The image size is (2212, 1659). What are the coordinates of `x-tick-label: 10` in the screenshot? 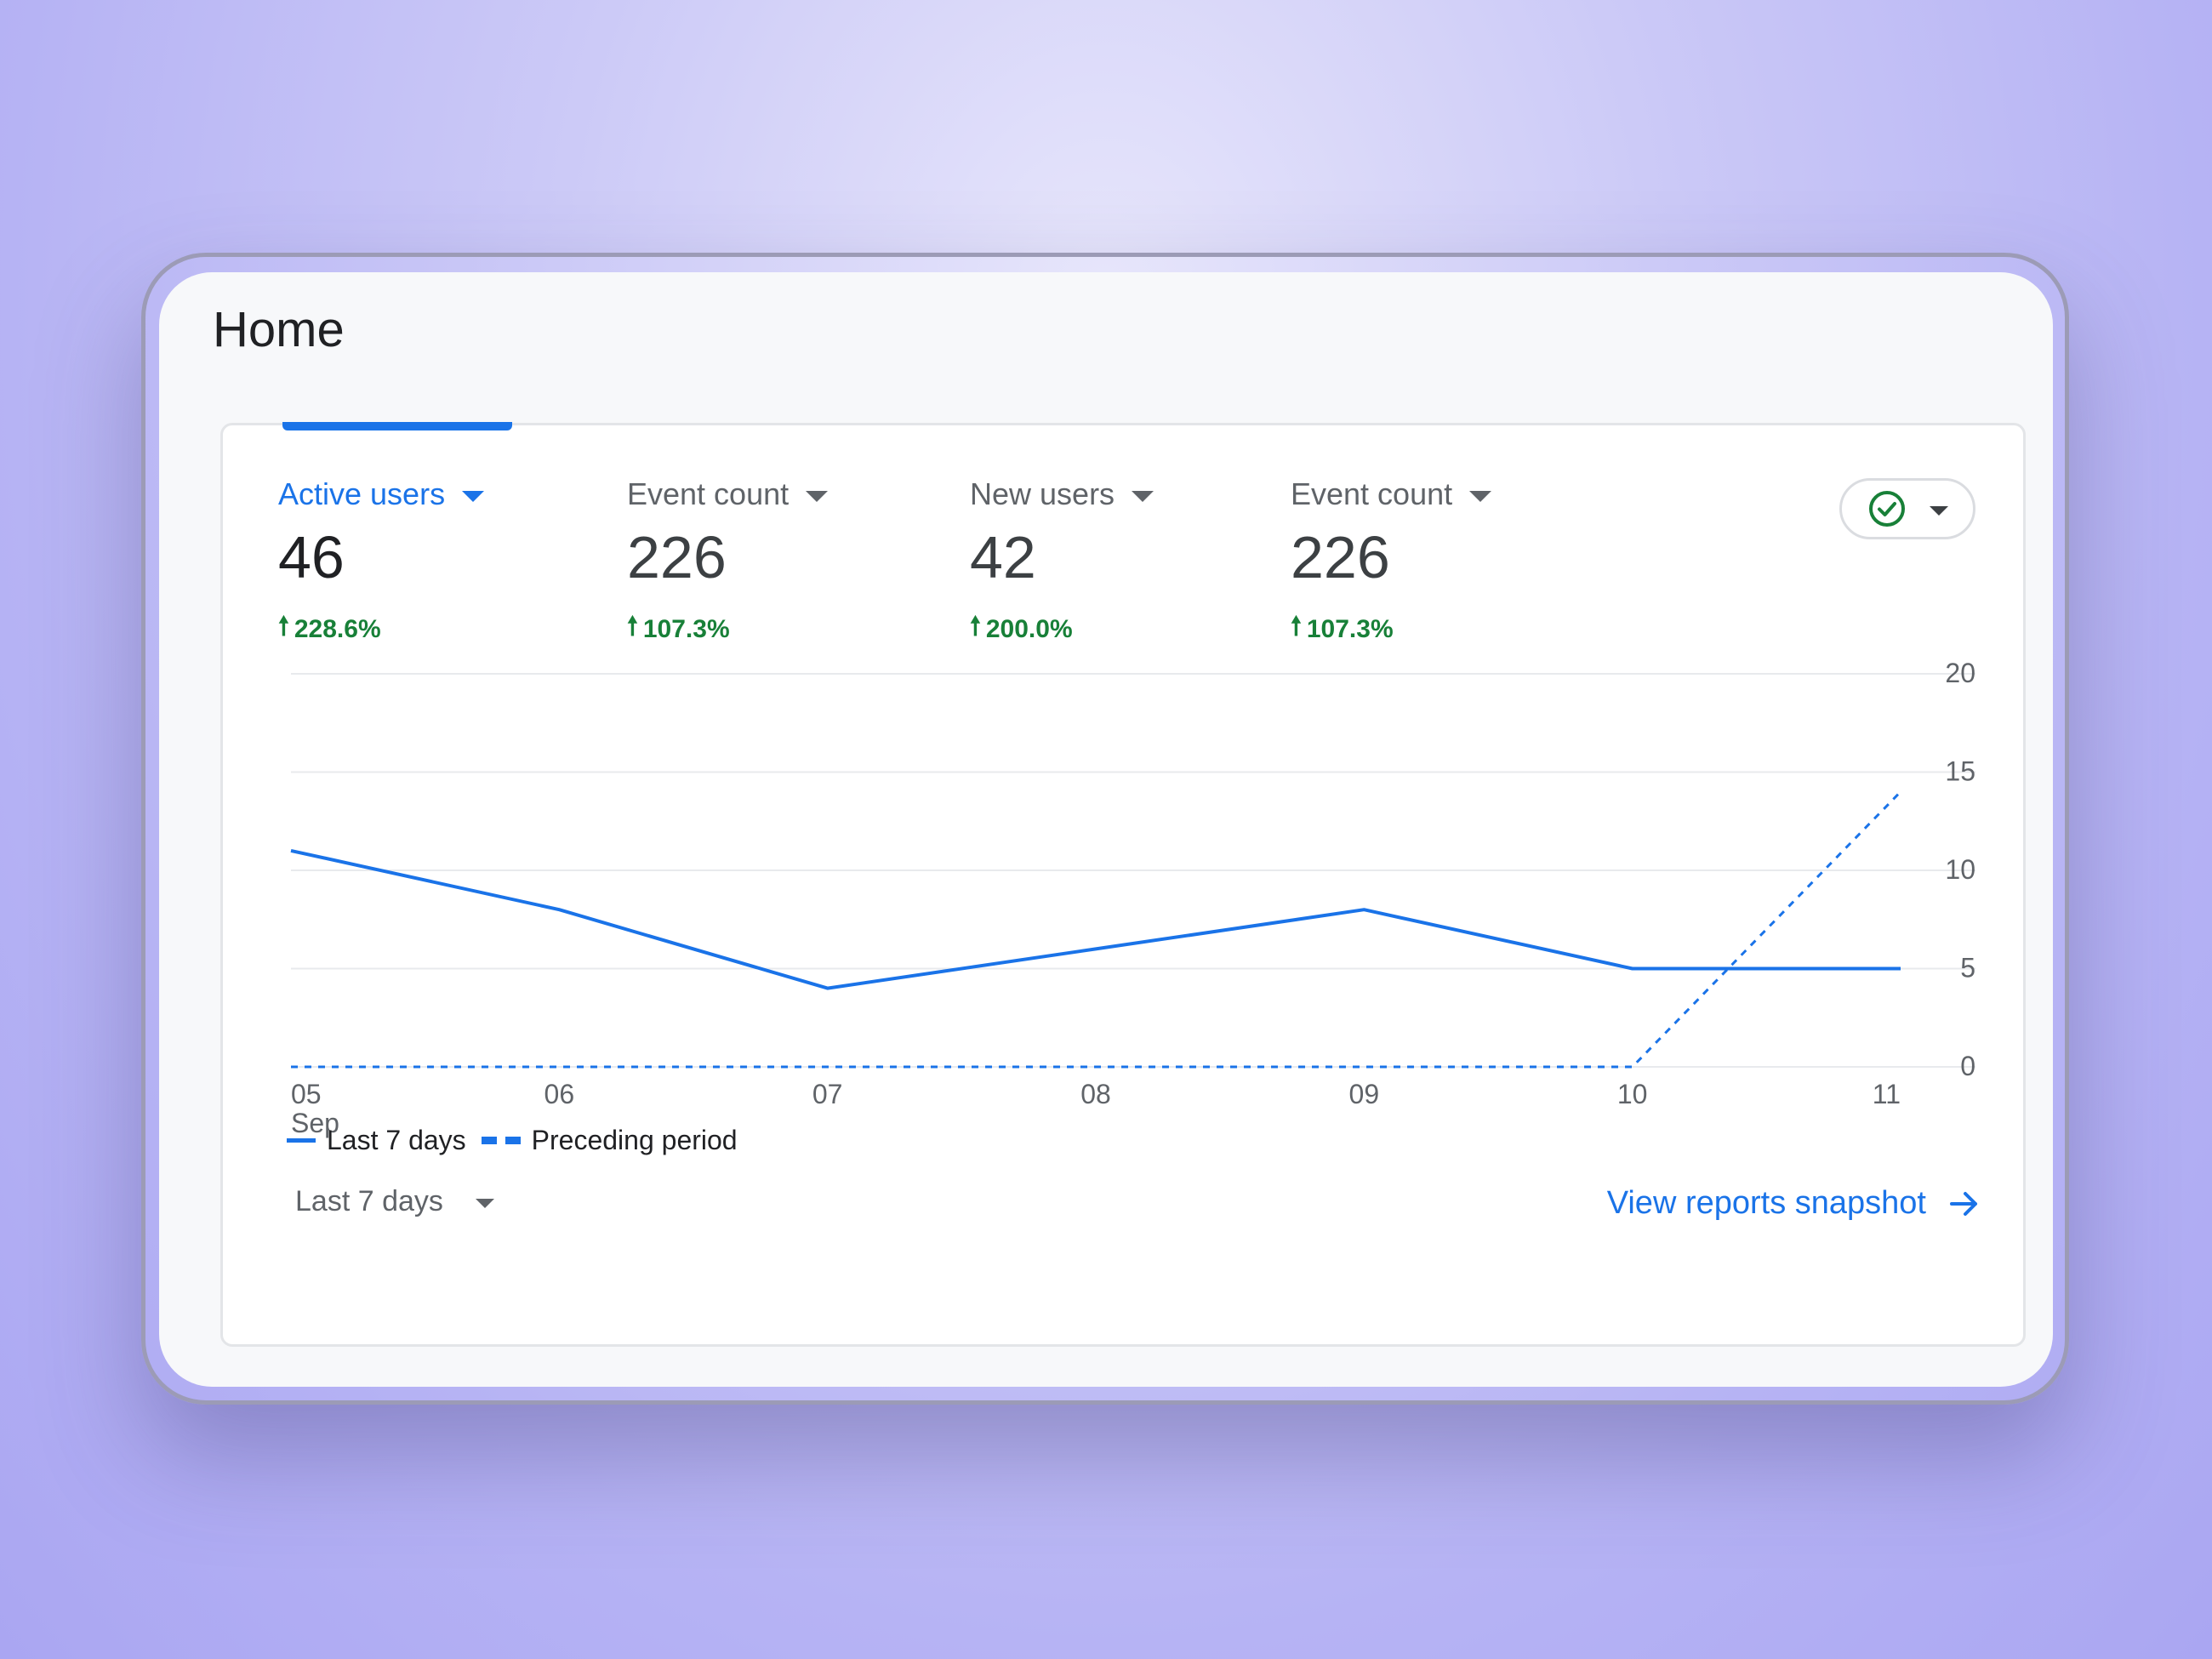 It's located at (1632, 1094).